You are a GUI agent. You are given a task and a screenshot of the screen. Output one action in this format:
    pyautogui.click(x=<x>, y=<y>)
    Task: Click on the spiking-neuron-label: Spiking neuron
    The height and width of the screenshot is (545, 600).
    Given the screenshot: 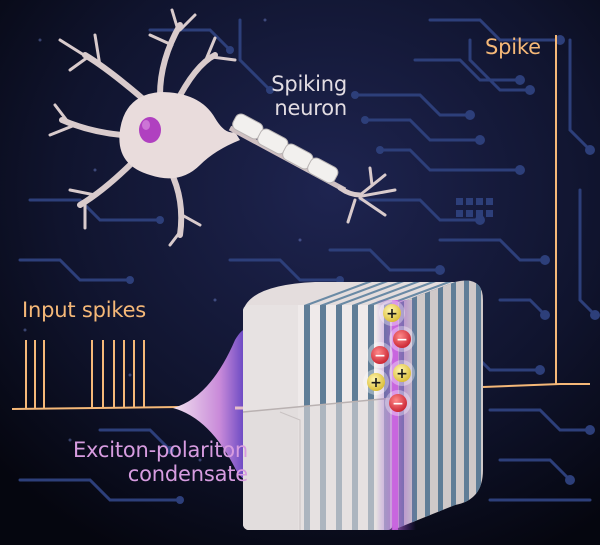 What is the action you would take?
    pyautogui.click(x=287, y=96)
    